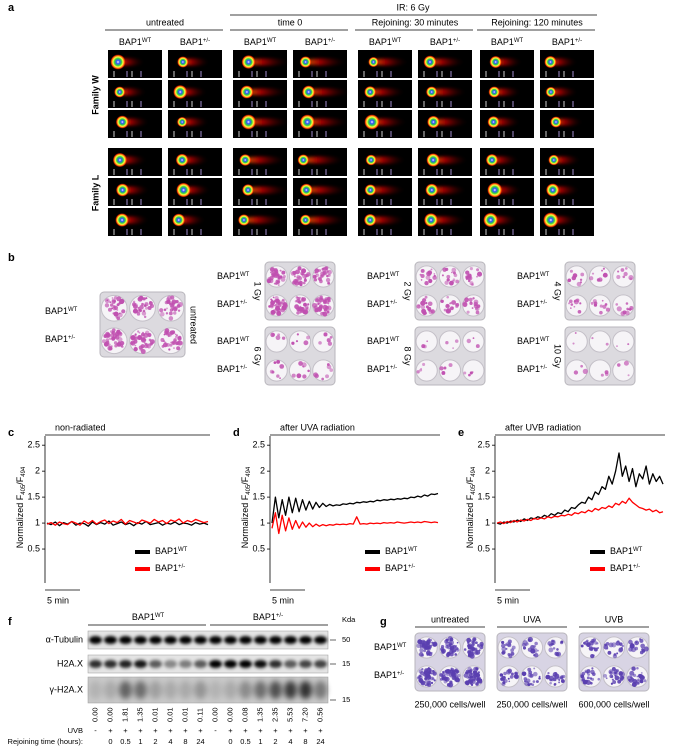 Image resolution: width=676 pixels, height=750 pixels. What do you see at coordinates (258, 496) in the screenshot?
I see `y-tick-label: 1.5` at bounding box center [258, 496].